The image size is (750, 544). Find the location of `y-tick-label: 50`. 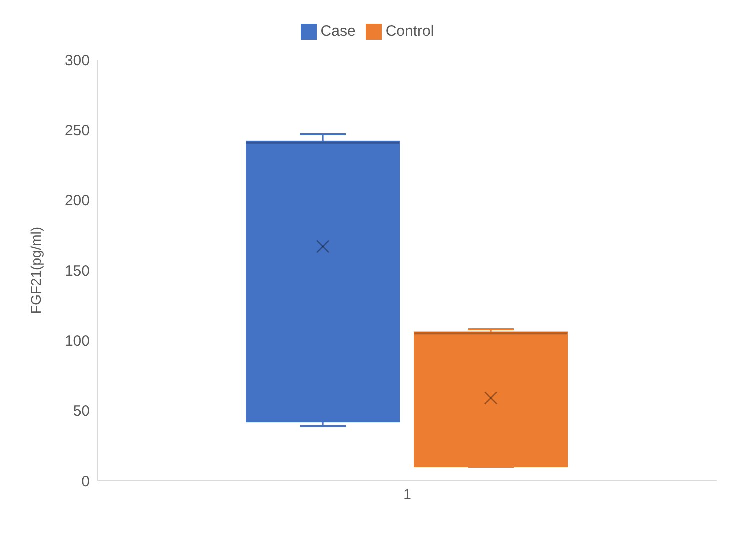

y-tick-label: 50 is located at coordinates (81, 411).